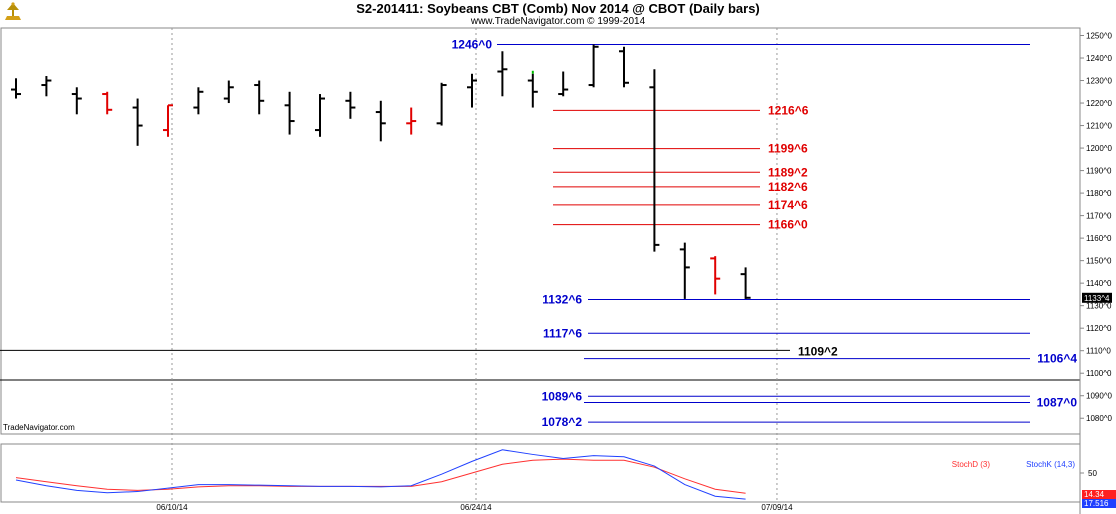 The image size is (1116, 514). What do you see at coordinates (13, 11) in the screenshot?
I see `trade-navigator-logo-icon` at bounding box center [13, 11].